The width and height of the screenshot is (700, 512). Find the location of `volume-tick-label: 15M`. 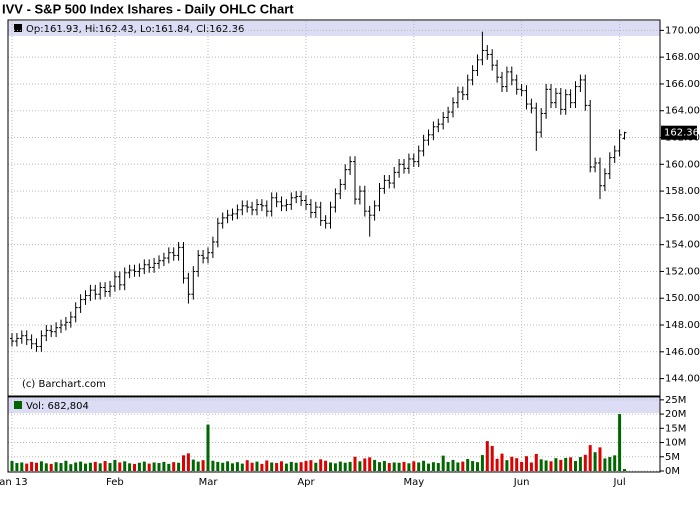

volume-tick-label: 15M is located at coordinates (675, 428).